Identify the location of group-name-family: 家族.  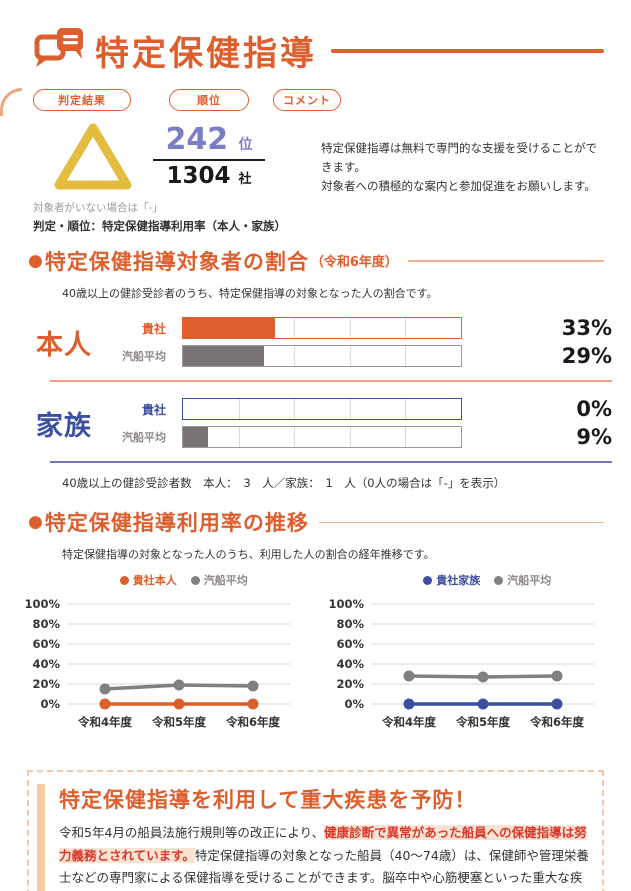
(64, 426).